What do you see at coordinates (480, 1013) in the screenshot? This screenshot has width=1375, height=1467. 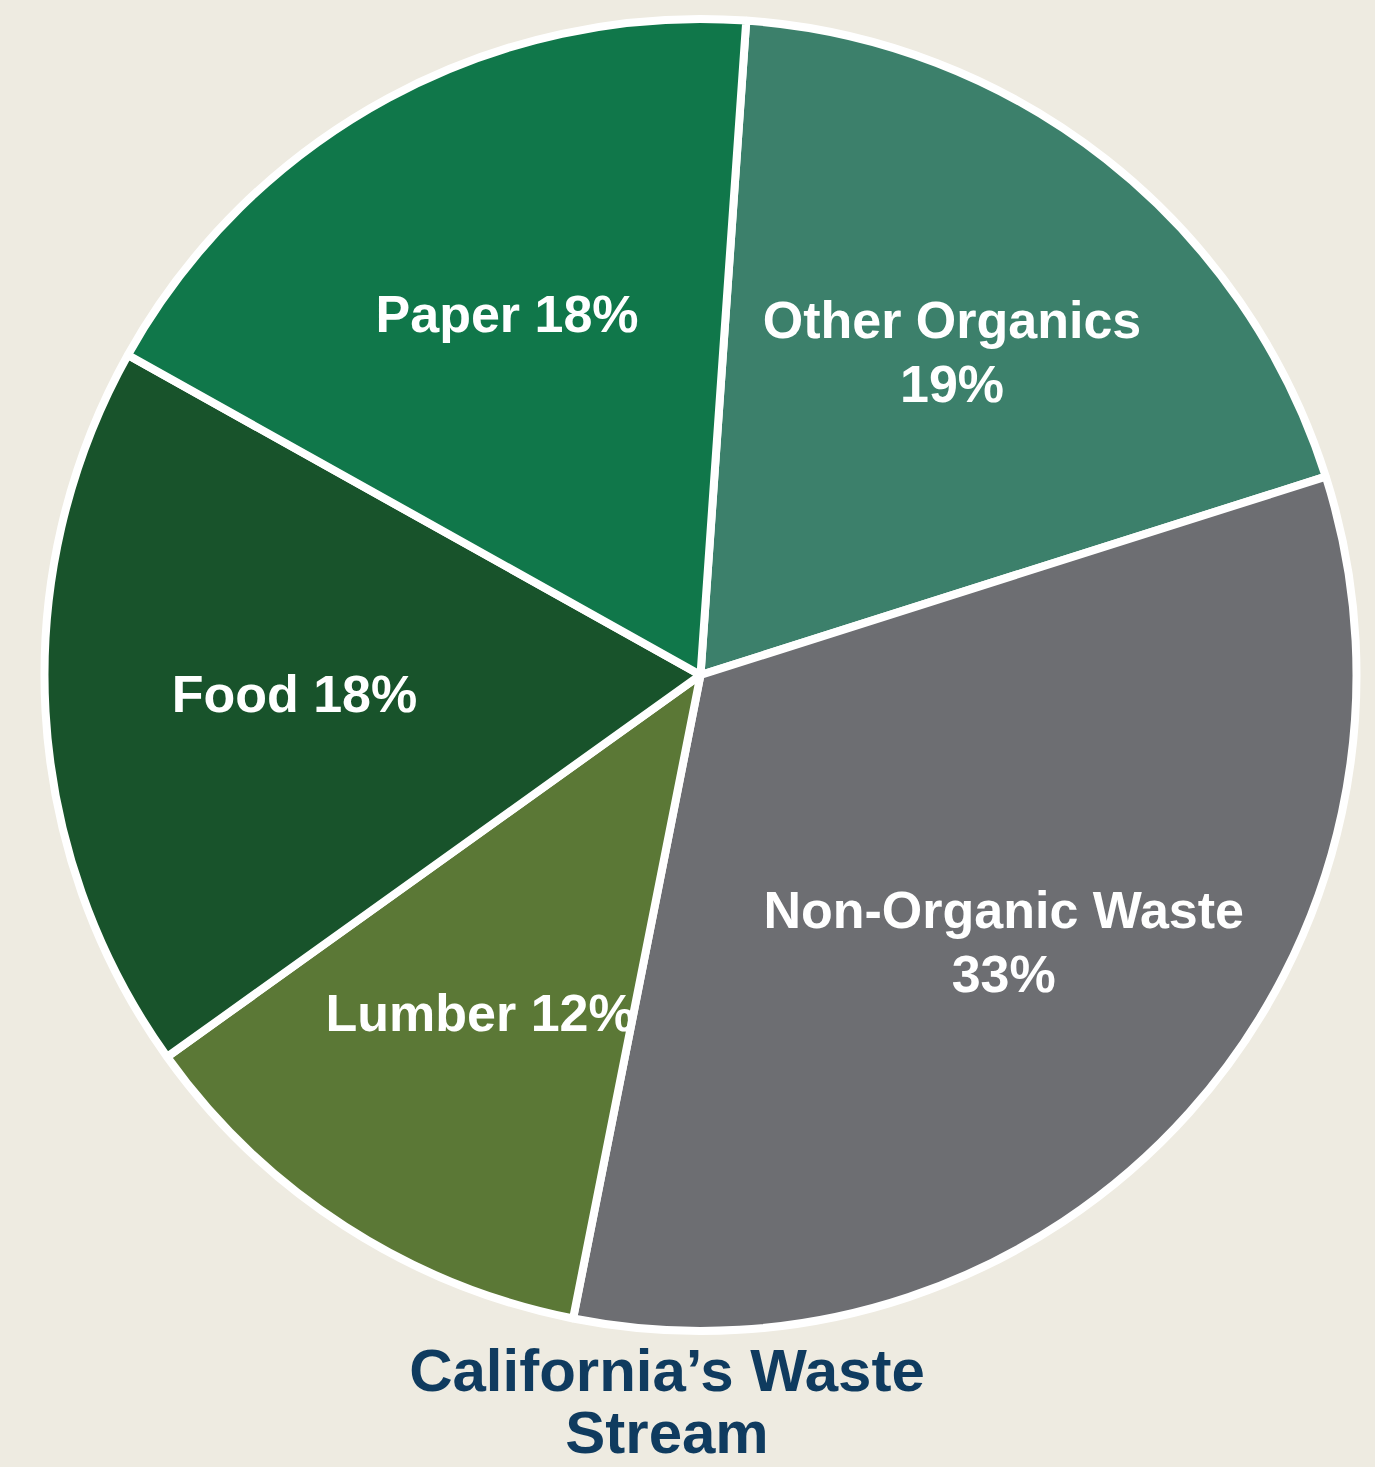 I see `slice-label: Lumber 12%` at bounding box center [480, 1013].